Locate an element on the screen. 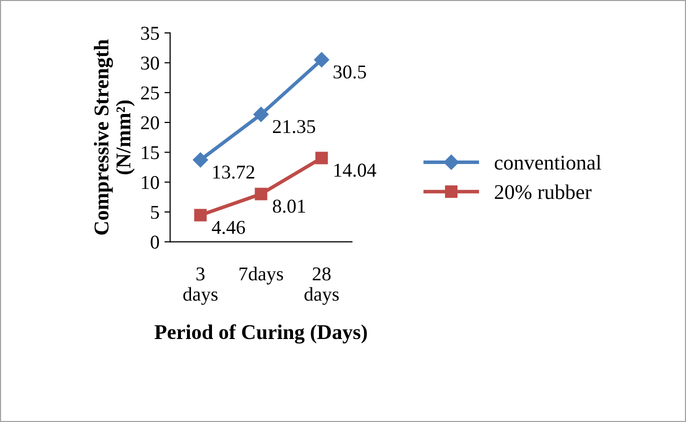  y-tick-label: 35 is located at coordinates (150, 33).